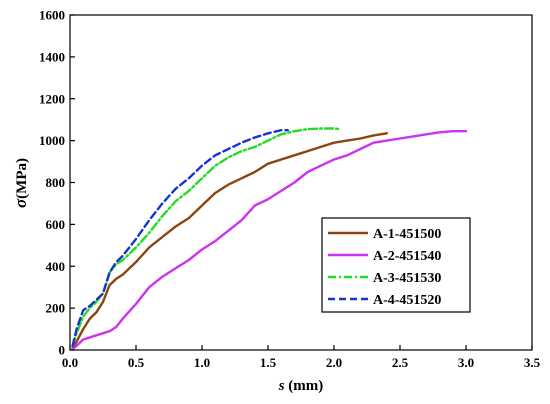 The width and height of the screenshot is (550, 404). I want to click on y-tick-label: 400, so click(56, 266).